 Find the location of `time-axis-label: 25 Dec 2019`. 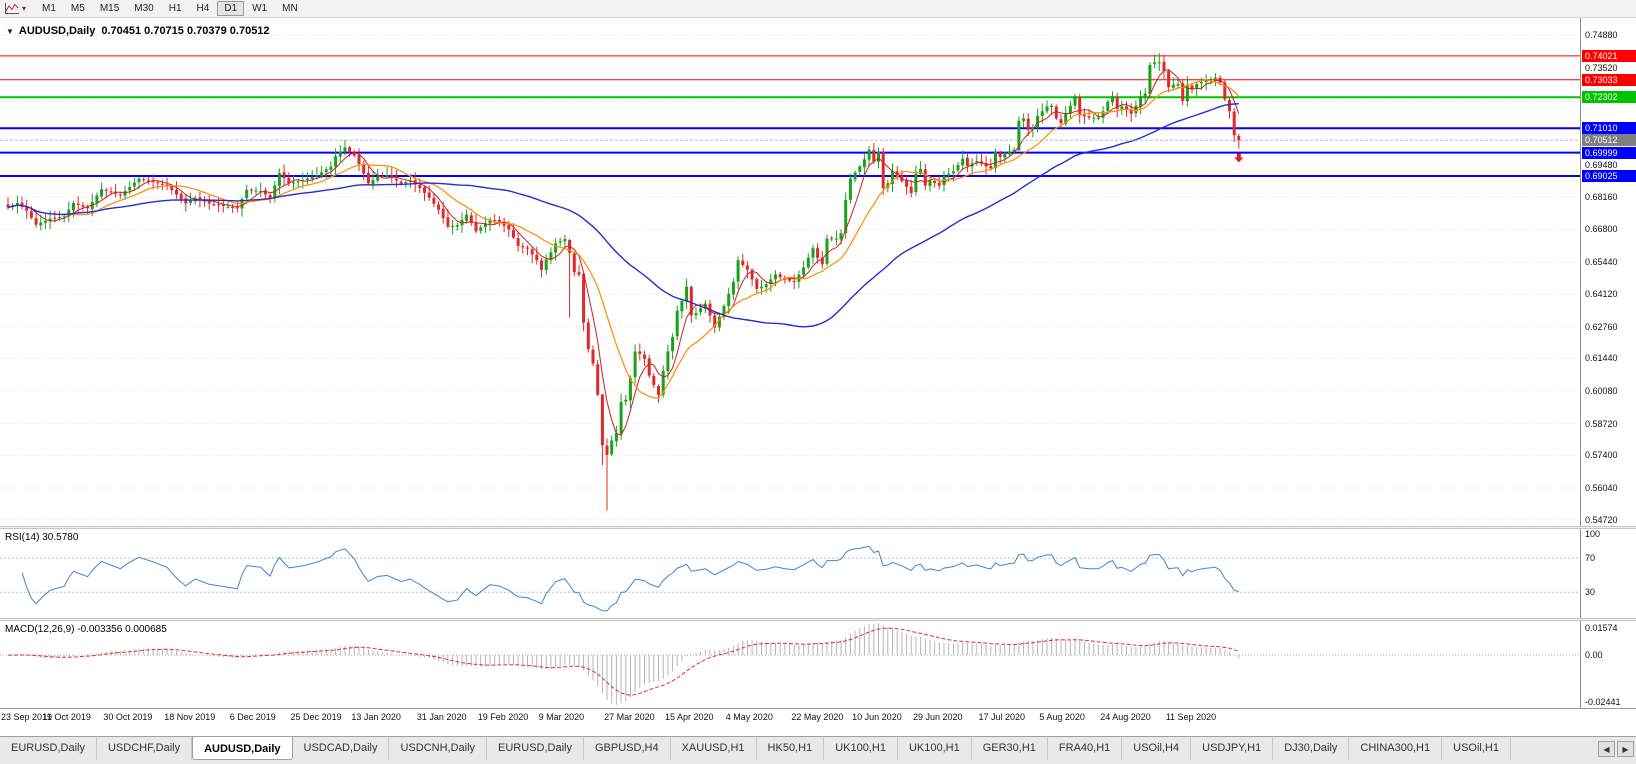

time-axis-label: 25 Dec 2019 is located at coordinates (316, 717).